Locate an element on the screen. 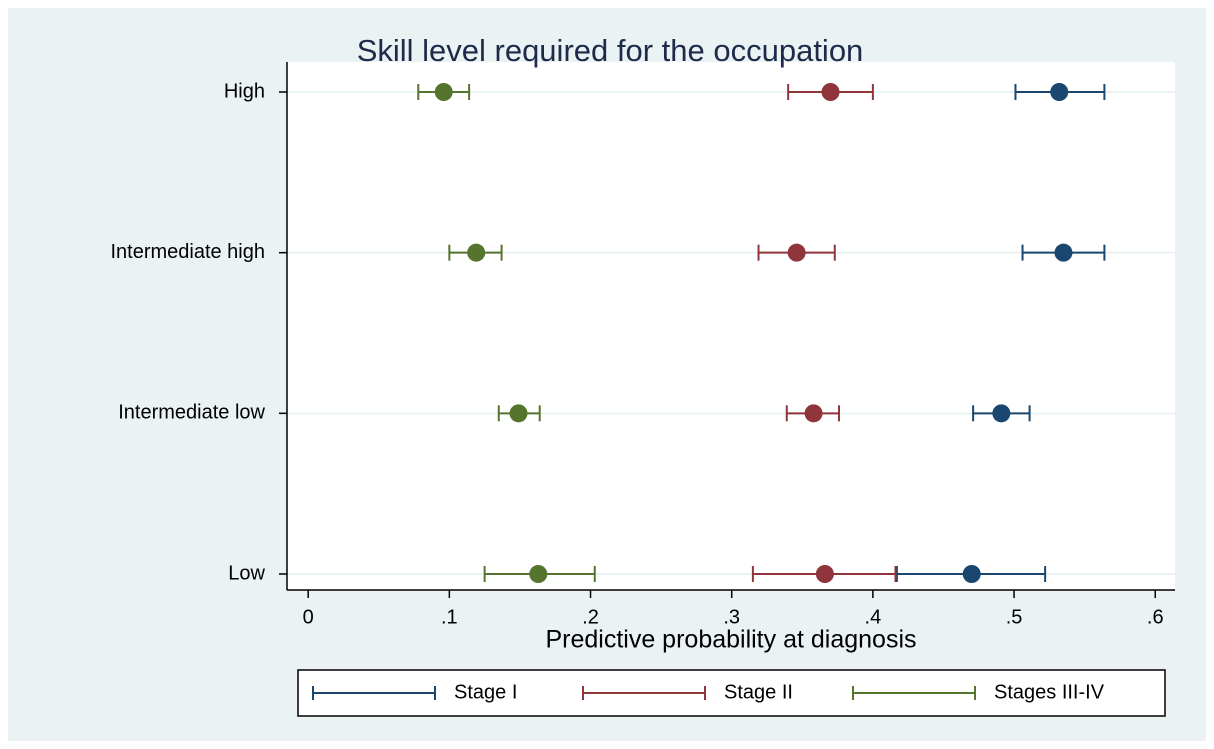  x-tick-label: .3 is located at coordinates (731, 617).